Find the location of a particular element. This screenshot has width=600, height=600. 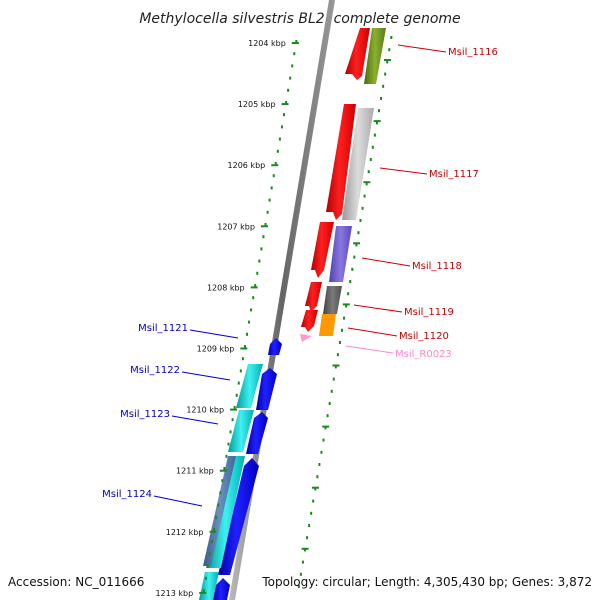

gene-label-right: Msil_1119 is located at coordinates (429, 312).